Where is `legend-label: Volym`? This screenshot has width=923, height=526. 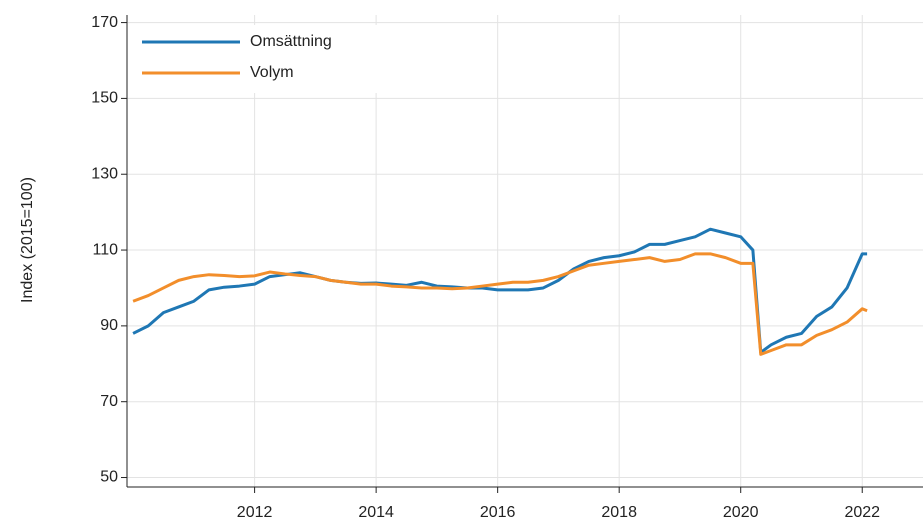 legend-label: Volym is located at coordinates (272, 72).